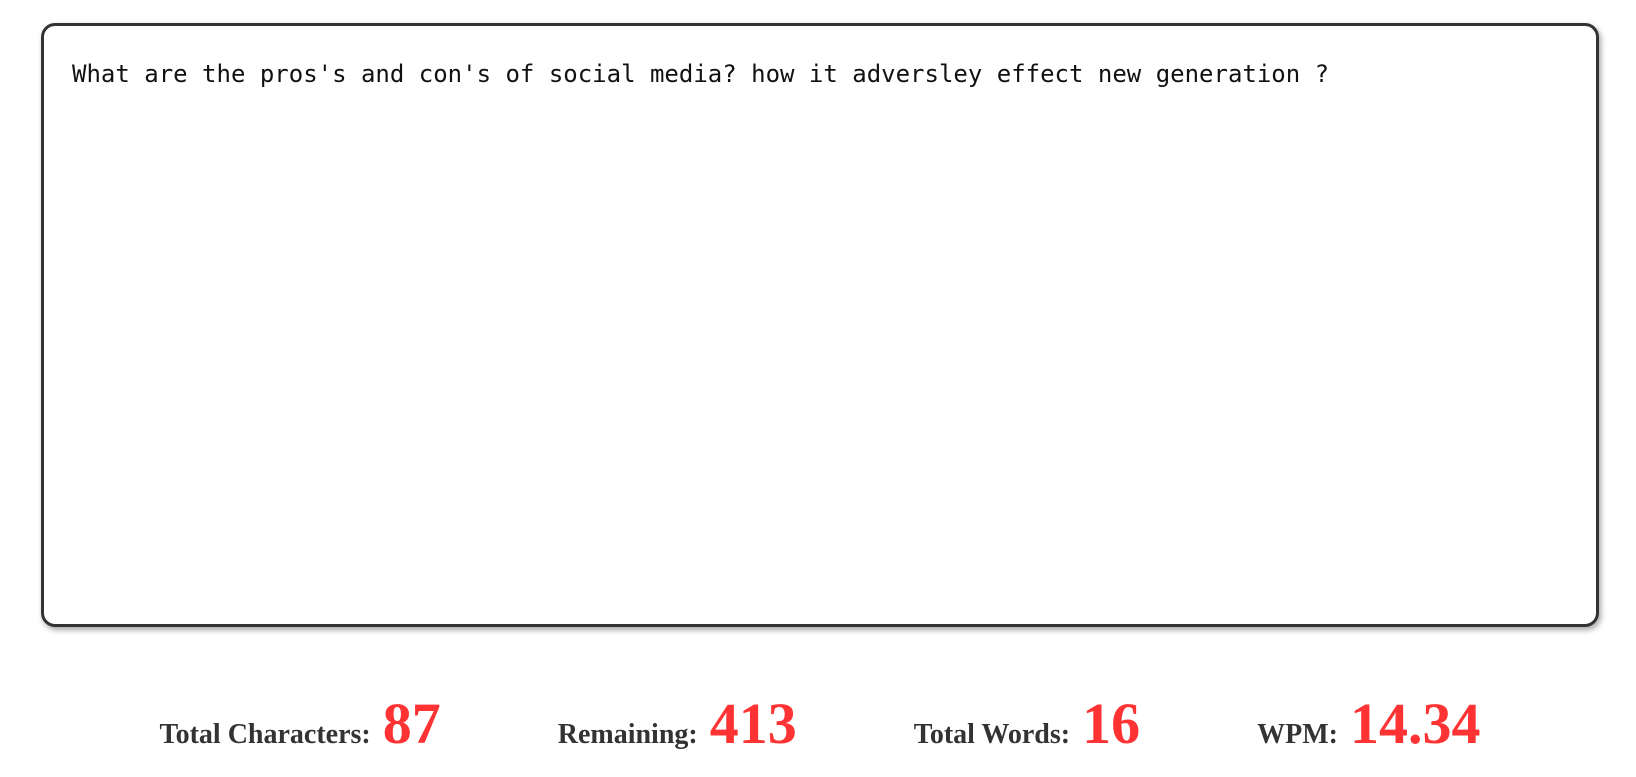 The height and width of the screenshot is (777, 1636). I want to click on stat-wpm-label: WPM:, so click(1297, 734).